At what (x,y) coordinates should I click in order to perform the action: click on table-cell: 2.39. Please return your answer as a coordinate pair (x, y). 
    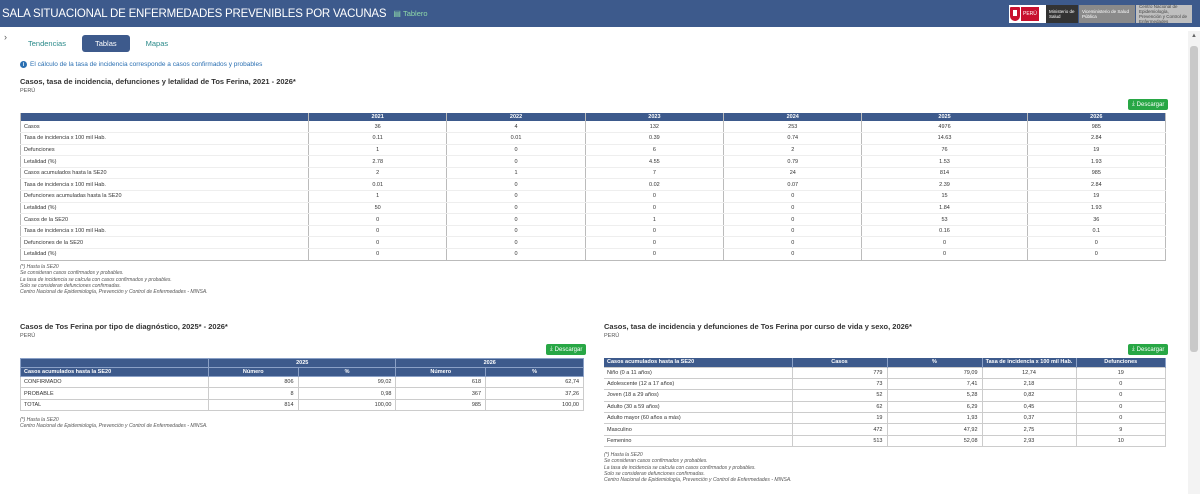
    Looking at the image, I should click on (944, 185).